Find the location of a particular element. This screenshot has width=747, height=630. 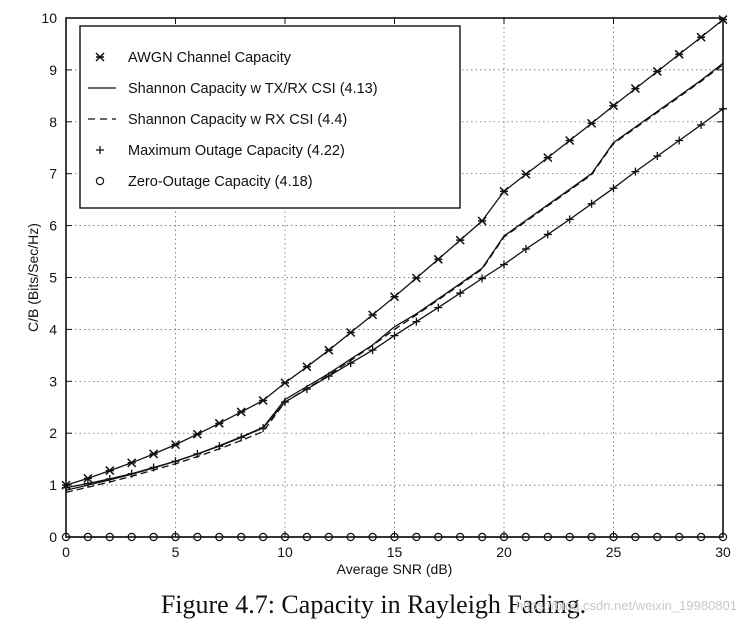

y-tick-label: 7 is located at coordinates (53, 174).